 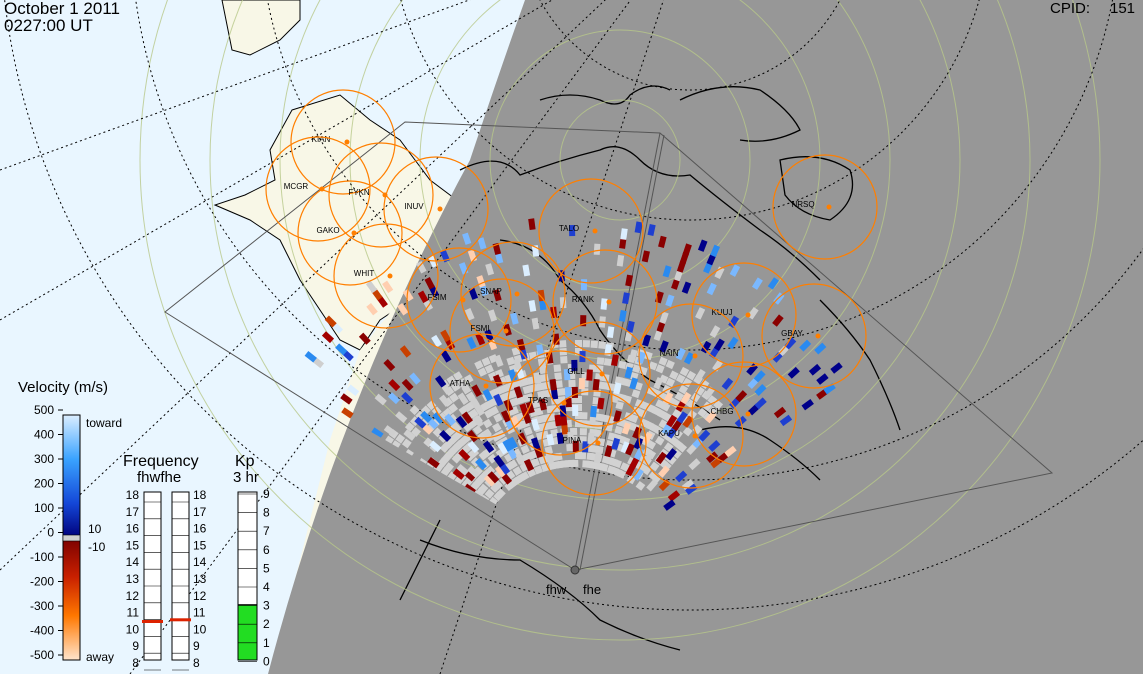 I want to click on velocity-tick-label: 500, so click(x=44, y=410).